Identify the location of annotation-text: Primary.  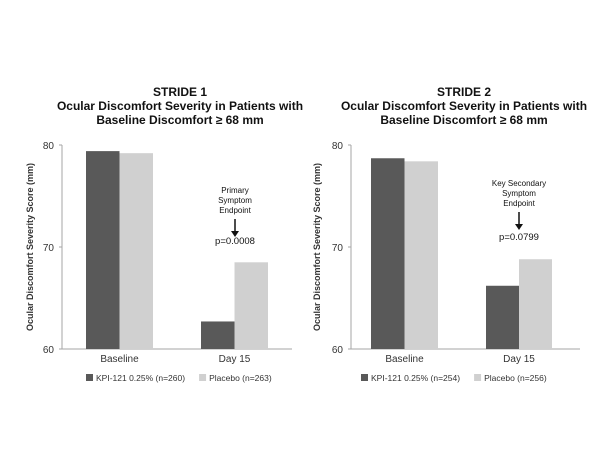
(235, 190).